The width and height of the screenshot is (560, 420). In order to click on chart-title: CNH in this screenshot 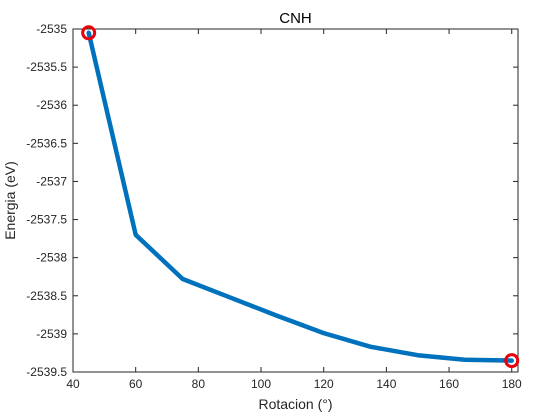, I will do `click(295, 18)`.